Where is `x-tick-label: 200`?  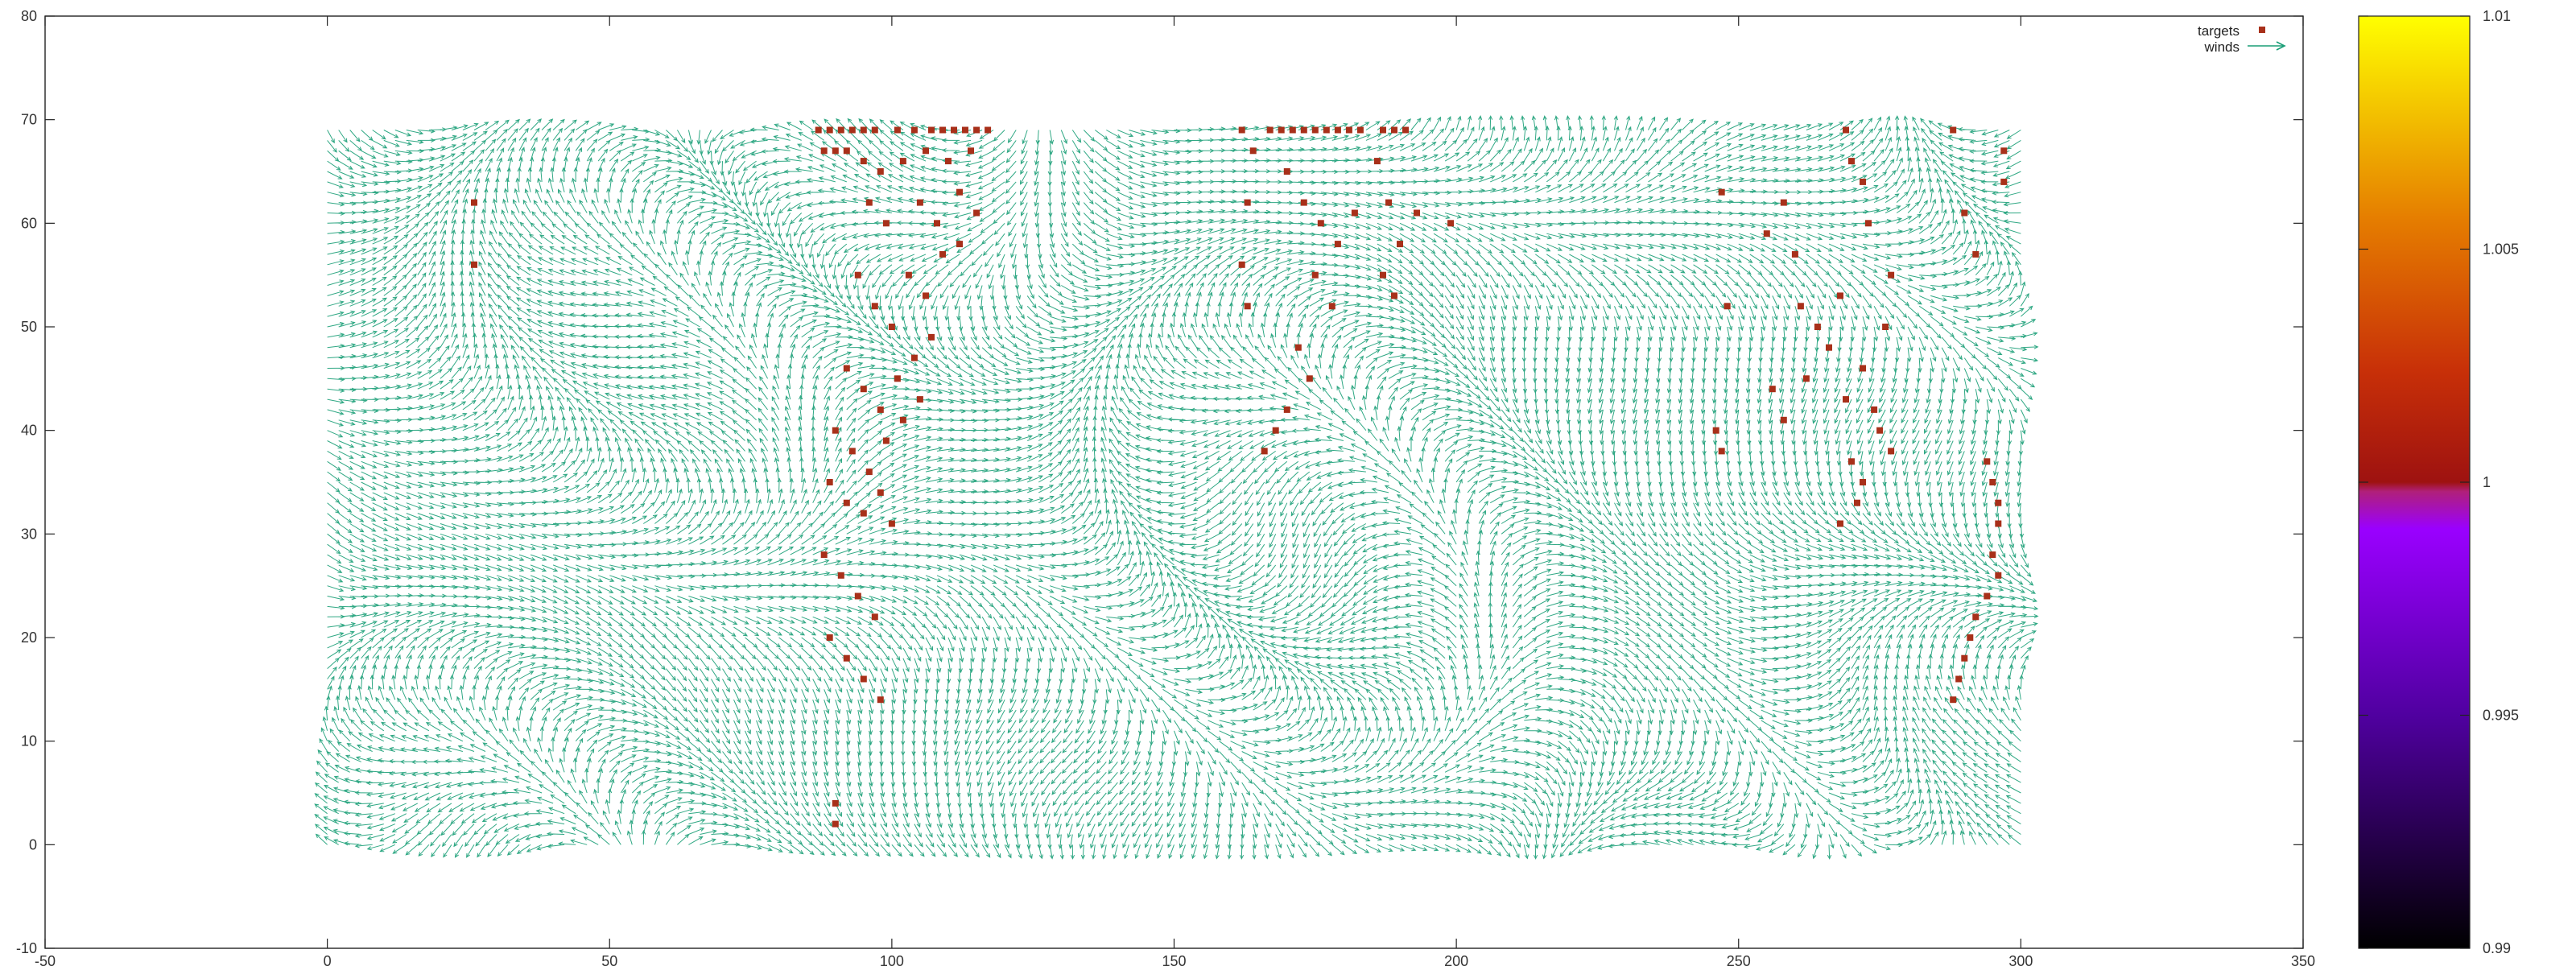
x-tick-label: 200 is located at coordinates (1456, 959).